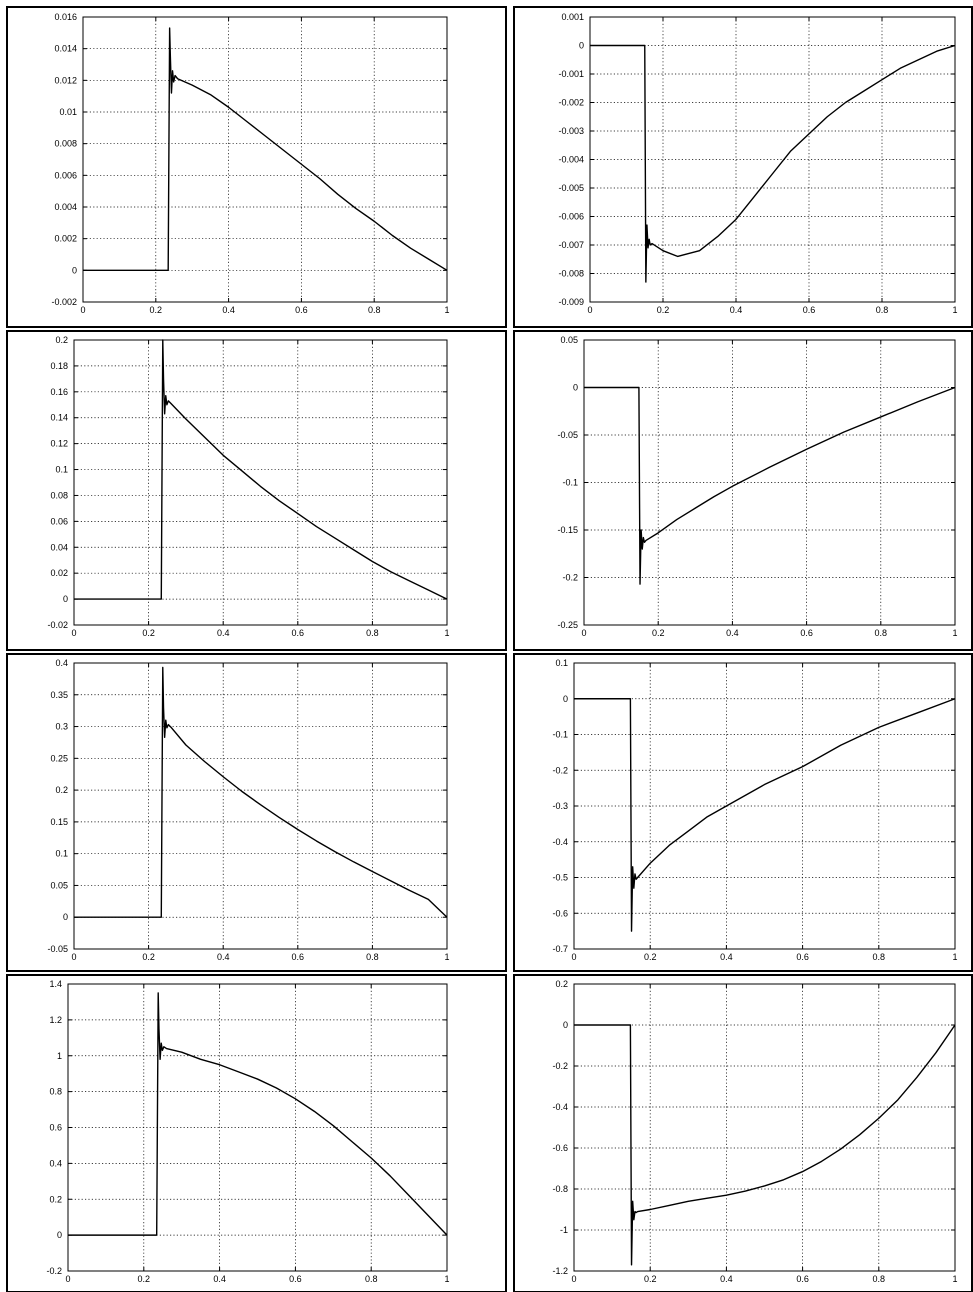 This screenshot has height=1292, width=973. Describe the element at coordinates (59, 822) in the screenshot. I see `y-tick-label: 0.15` at that location.